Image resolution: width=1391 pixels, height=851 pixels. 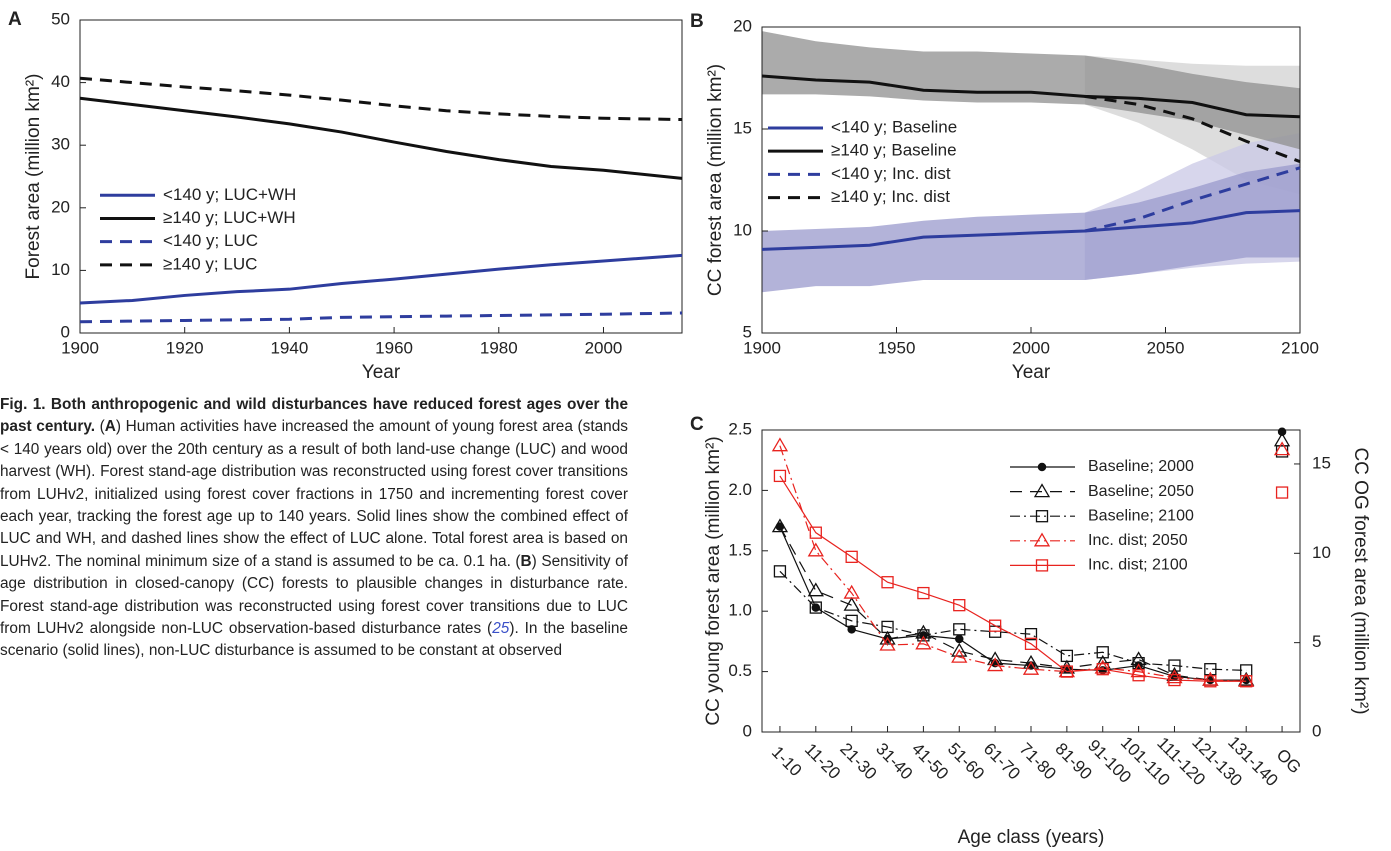 What do you see at coordinates (1141, 466) in the screenshot?
I see `legend-label: Baseline; 2000` at bounding box center [1141, 466].